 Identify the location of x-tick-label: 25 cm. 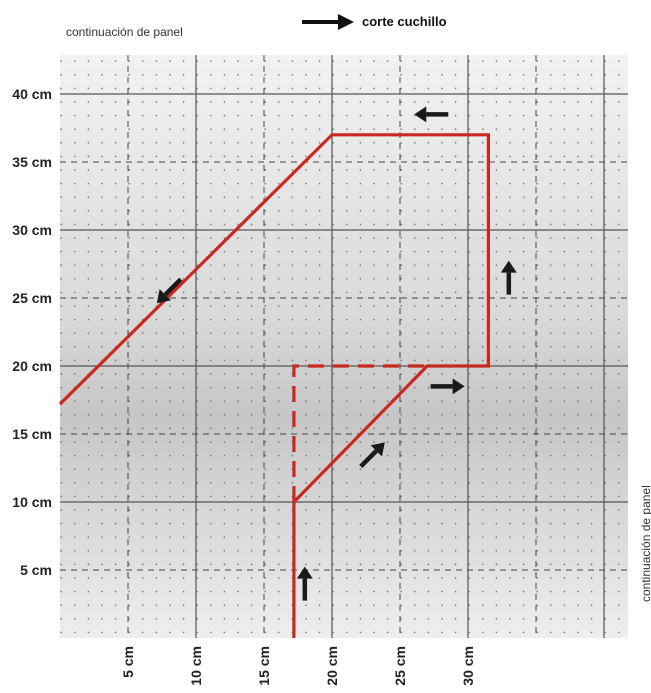
(400, 666).